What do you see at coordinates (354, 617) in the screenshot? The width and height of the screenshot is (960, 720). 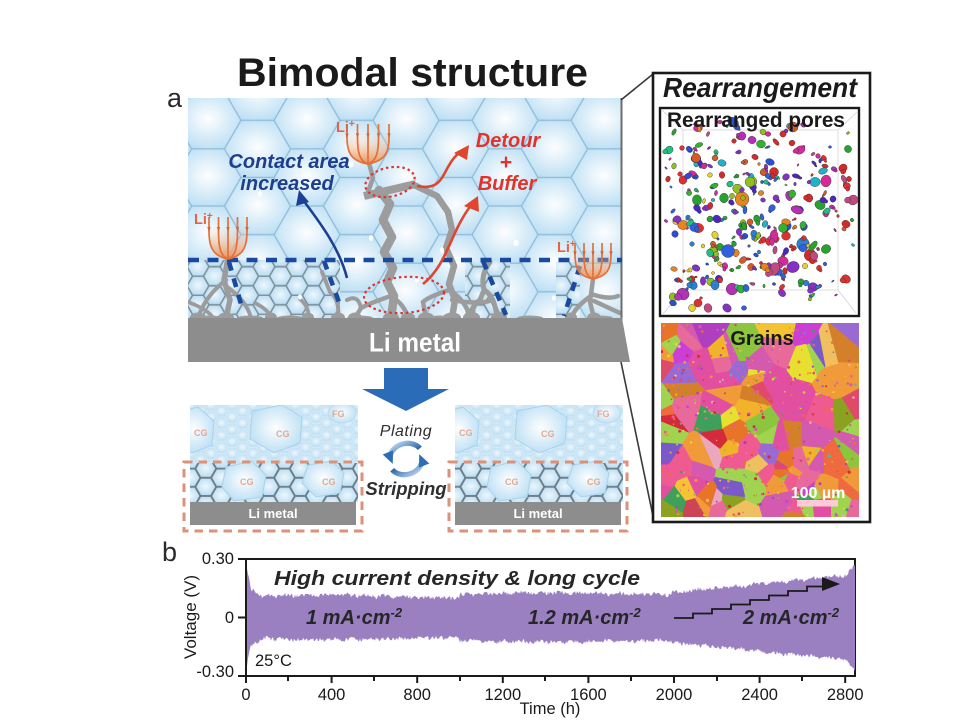 I see `svg-text: 1 mA·cm-2` at bounding box center [354, 617].